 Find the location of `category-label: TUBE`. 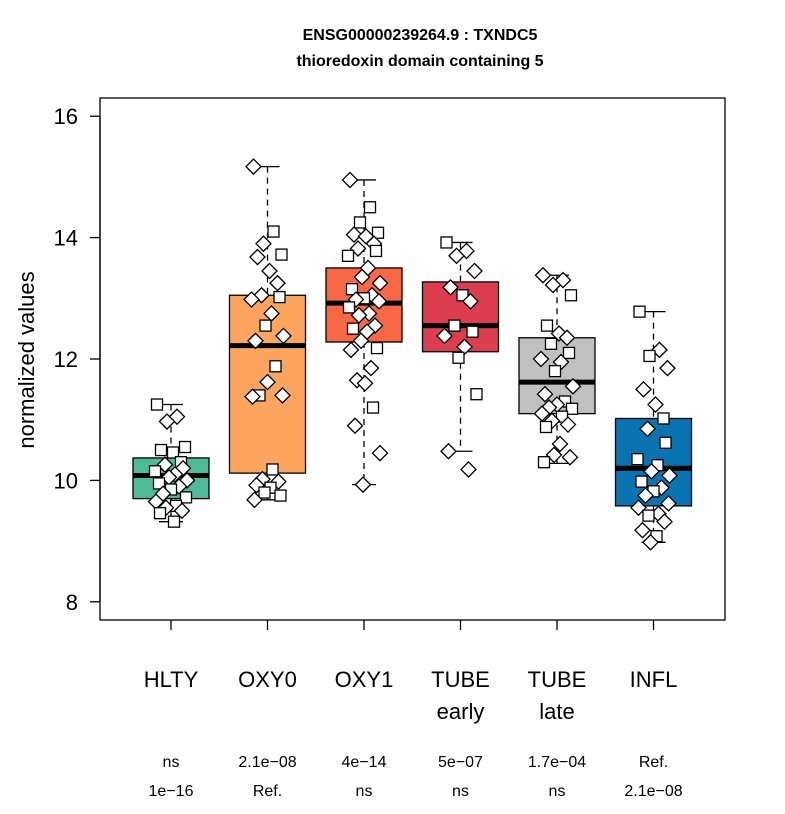

category-label: TUBE is located at coordinates (557, 679).